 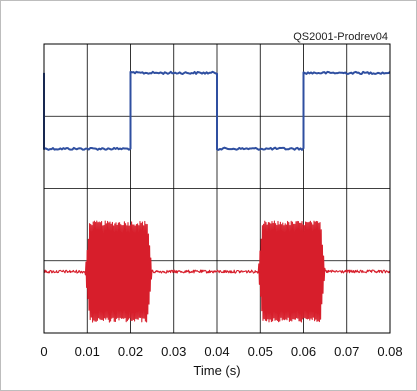 What do you see at coordinates (389, 351) in the screenshot?
I see `x-tick-label: 0.08` at bounding box center [389, 351].